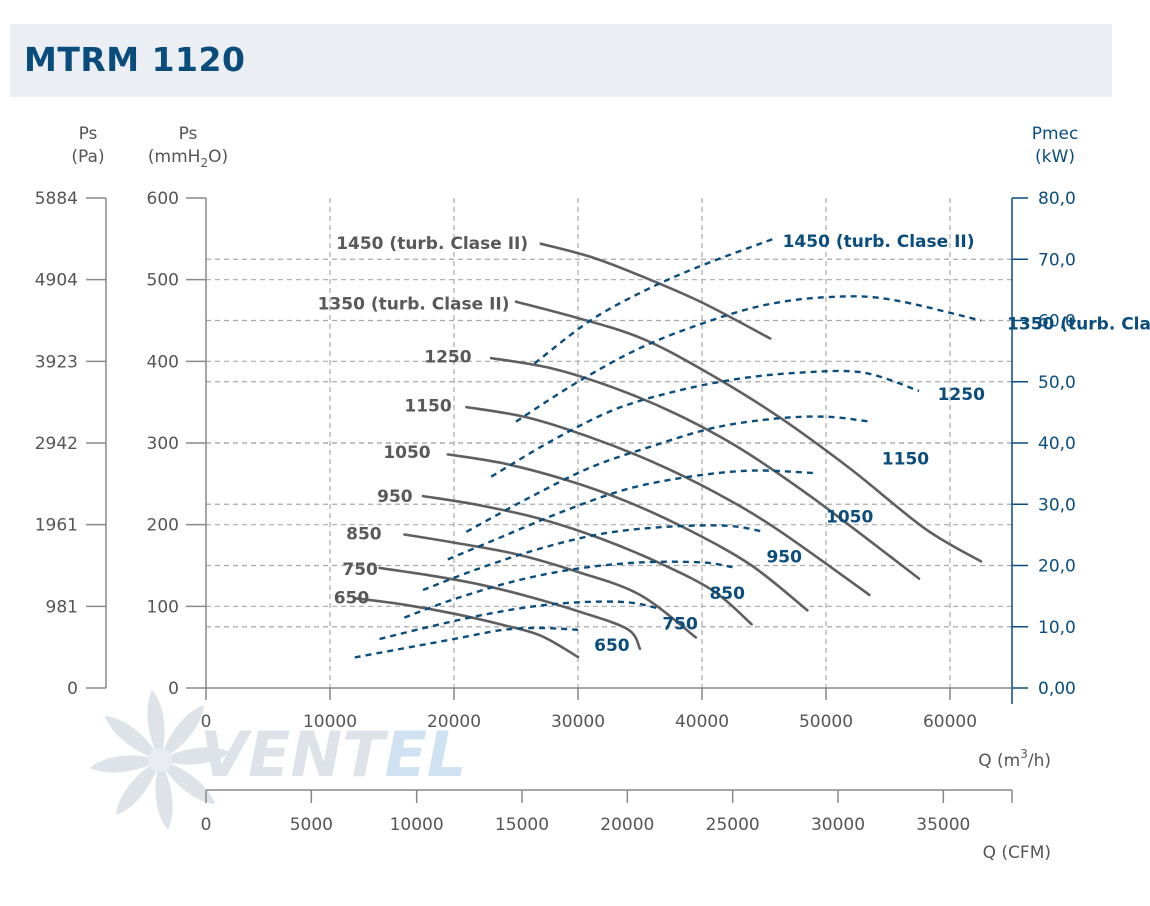 Image resolution: width=1150 pixels, height=906 pixels. Describe the element at coordinates (360, 570) in the screenshot. I see `pressure-curve-label-750: 750` at that location.